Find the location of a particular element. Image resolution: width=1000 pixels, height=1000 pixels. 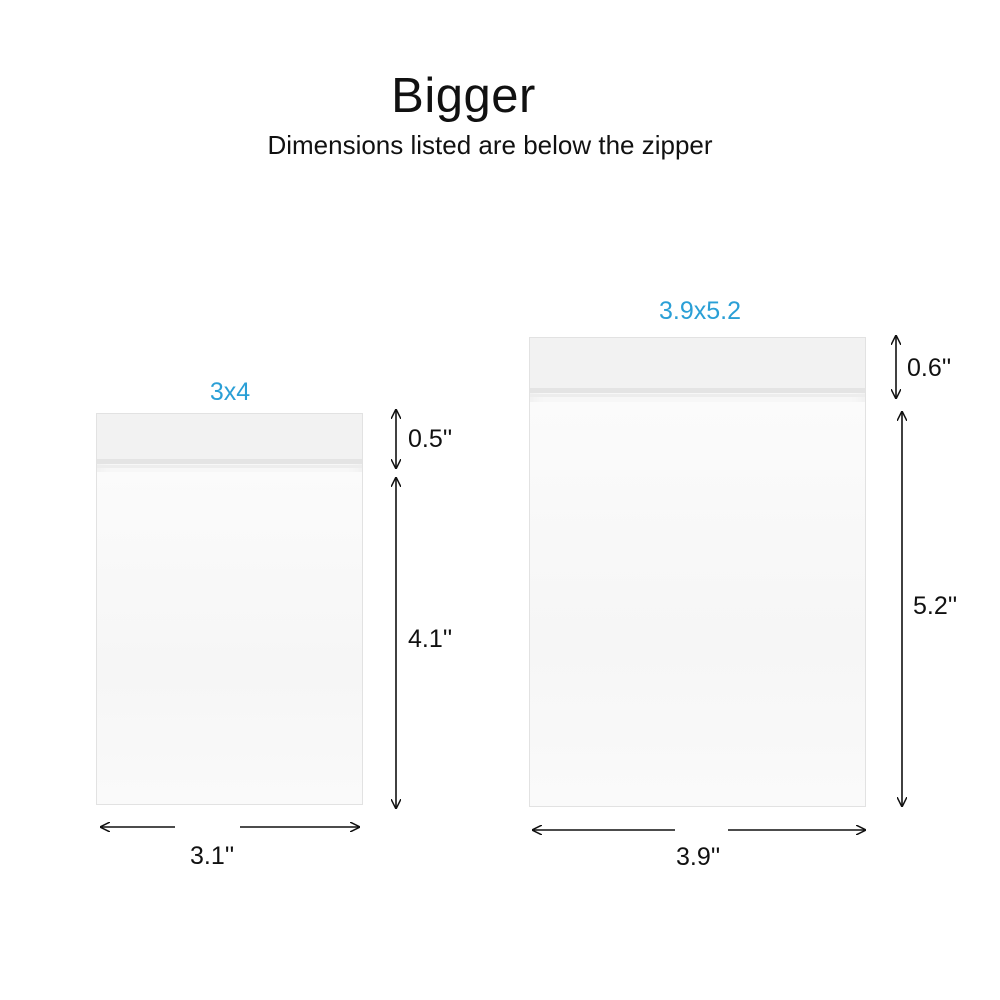

large-bag-zipper-height-label: 0.6'' is located at coordinates (929, 368).